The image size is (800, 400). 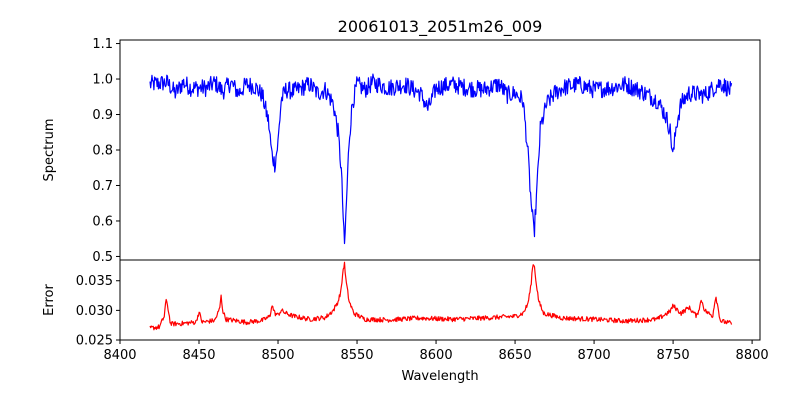 What do you see at coordinates (515, 355) in the screenshot?
I see `x-tick-label: 8650` at bounding box center [515, 355].